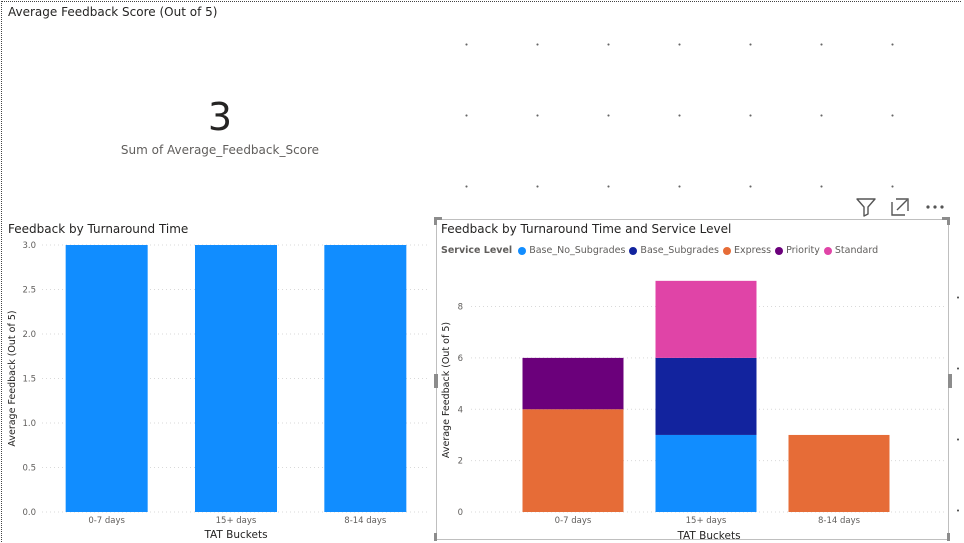 This screenshot has height=543, width=964. Describe the element at coordinates (460, 308) in the screenshot. I see `y-tick-label: 8` at that location.